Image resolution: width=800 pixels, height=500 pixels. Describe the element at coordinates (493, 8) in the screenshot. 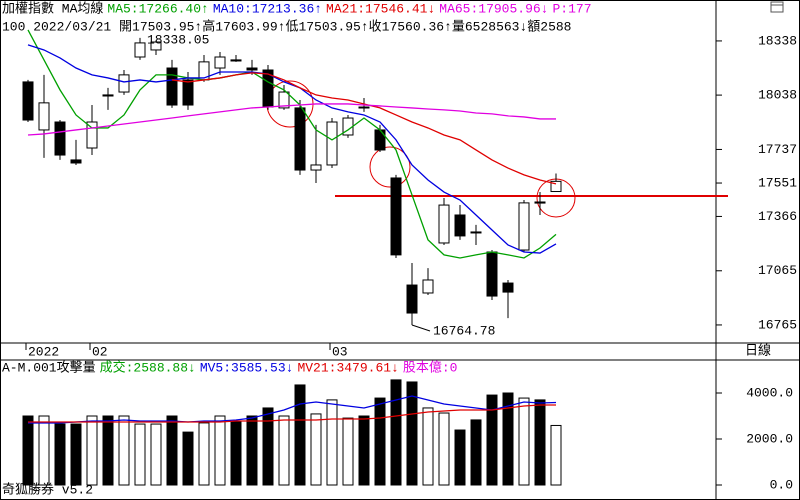

I see `header-text: MA65:17905.96↓` at that location.